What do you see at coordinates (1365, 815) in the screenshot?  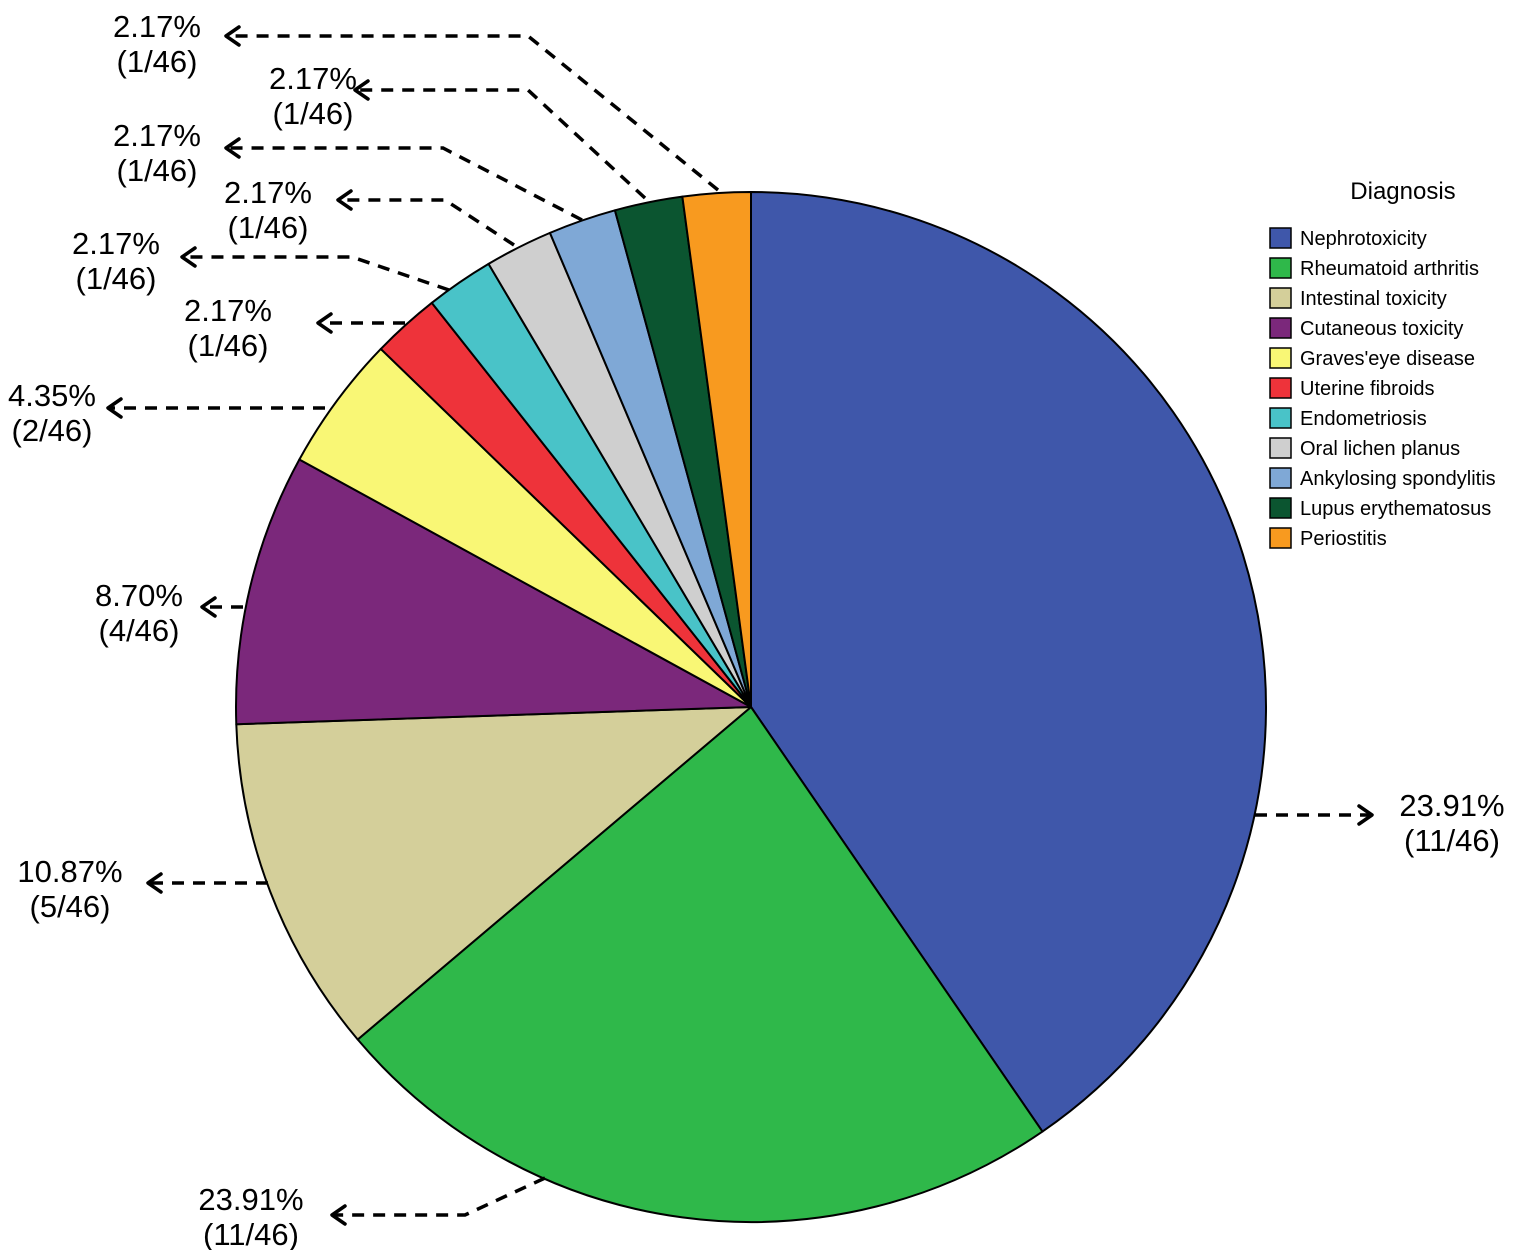 I see `leader-arrowhead-nephrotoxicity` at bounding box center [1365, 815].